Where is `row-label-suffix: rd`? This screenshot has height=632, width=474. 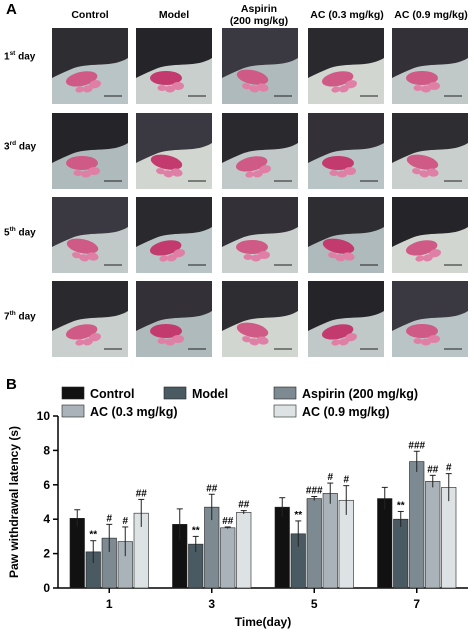
row-label-suffix: rd is located at coordinates (13, 143).